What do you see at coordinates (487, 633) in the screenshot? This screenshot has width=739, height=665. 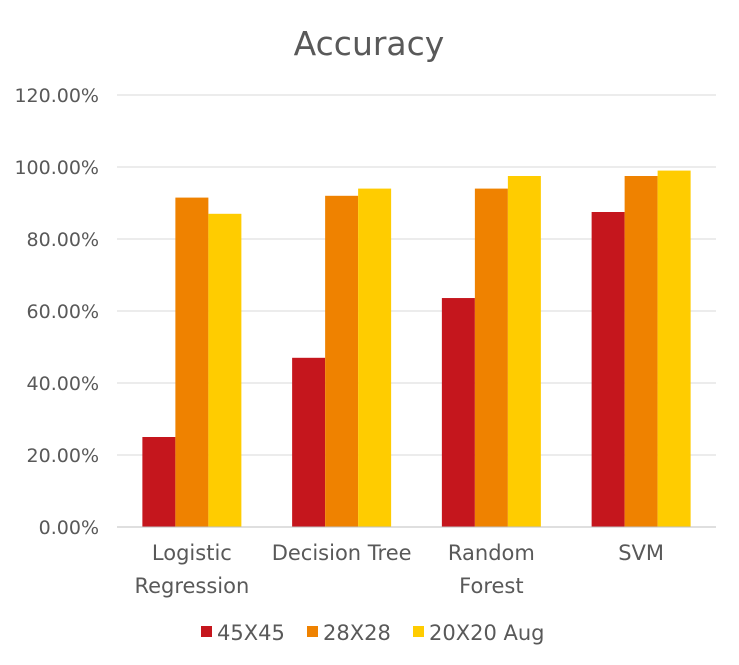 I see `legend-label: 20X20 Aug` at bounding box center [487, 633].